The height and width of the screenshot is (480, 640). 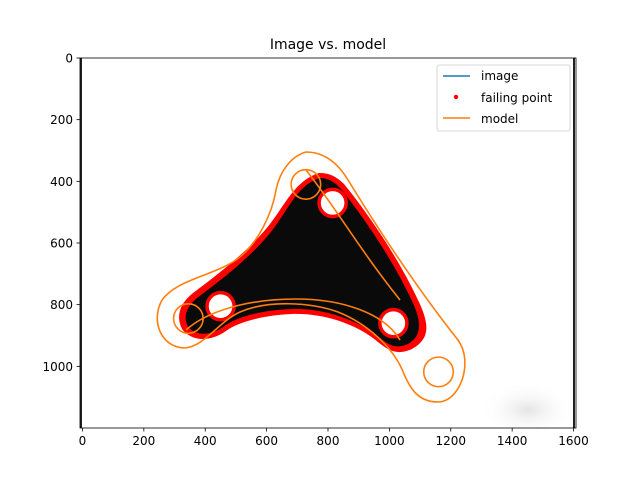 I want to click on x-tick-label-0: 0, so click(x=83, y=441).